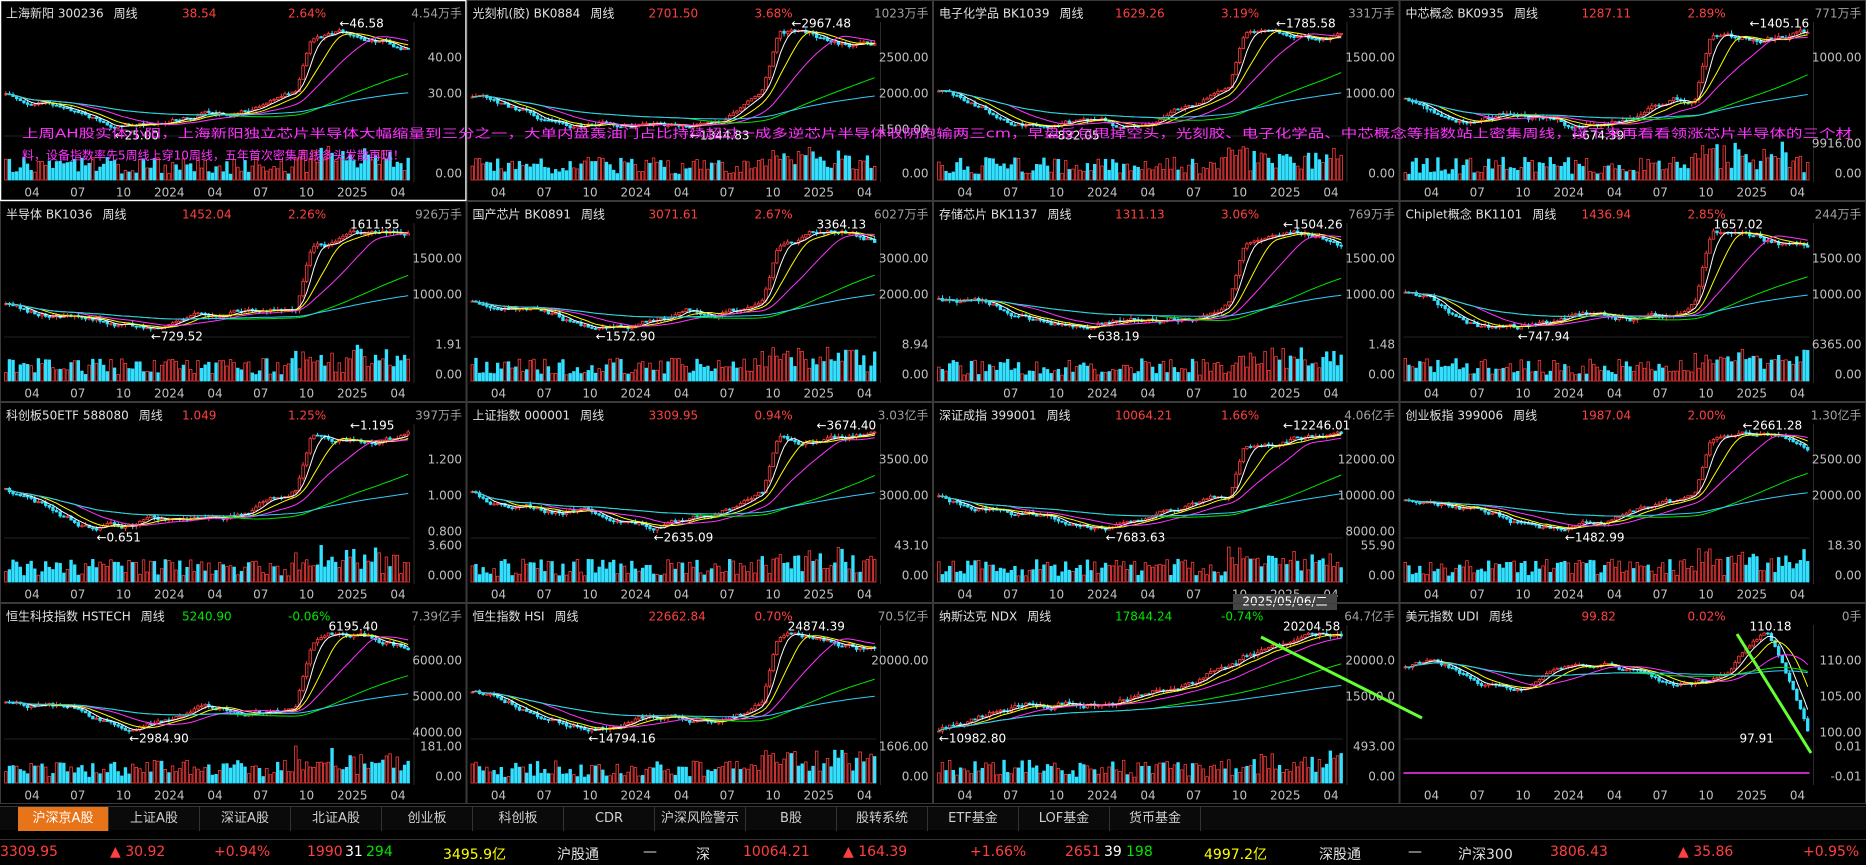  Describe the element at coordinates (673, 503) in the screenshot. I see `moving-average` at that location.